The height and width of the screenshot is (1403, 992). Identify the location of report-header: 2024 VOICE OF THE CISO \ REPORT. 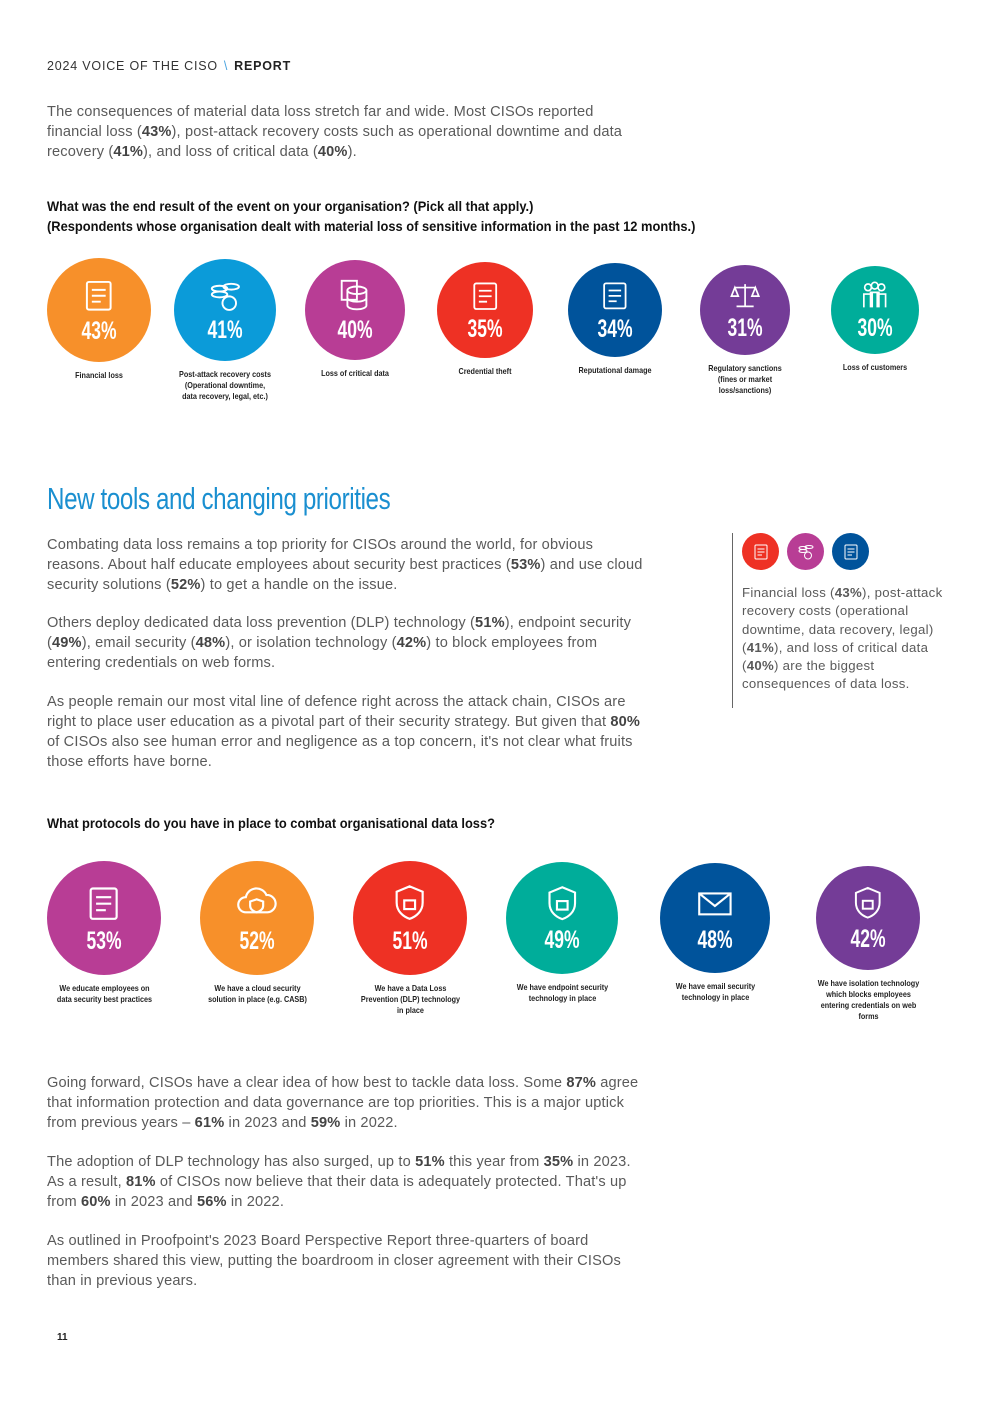
(169, 66).